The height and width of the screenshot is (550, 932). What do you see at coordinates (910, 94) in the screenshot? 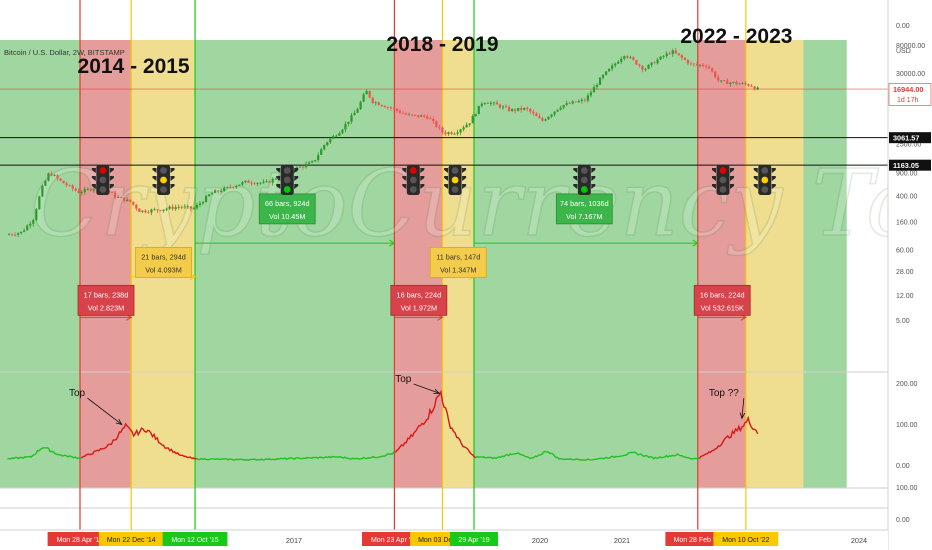
I see `price-tag-0: 16944.00 1d 17h` at bounding box center [910, 94].